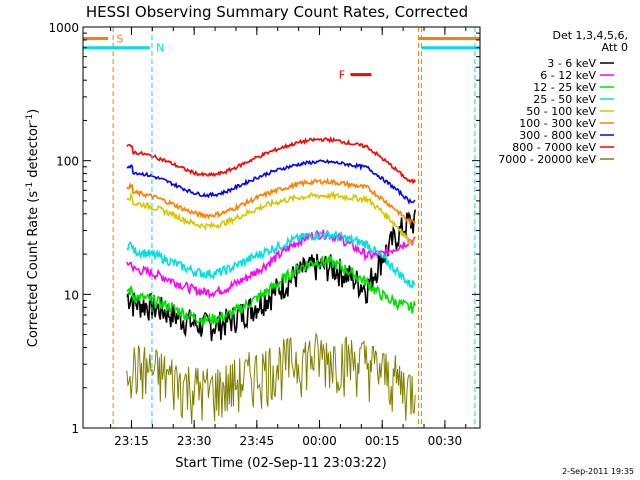  Describe the element at coordinates (280, 463) in the screenshot. I see `x-axis-label: Start Time (02-Sep-11 23:03:22)` at that location.